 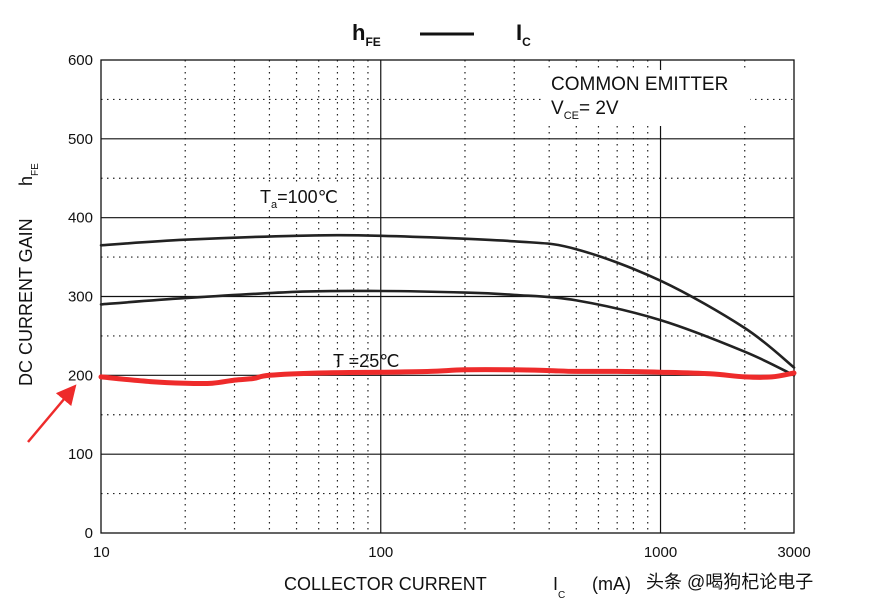 I want to click on y-tick-label-200: 200, so click(x=80, y=375).